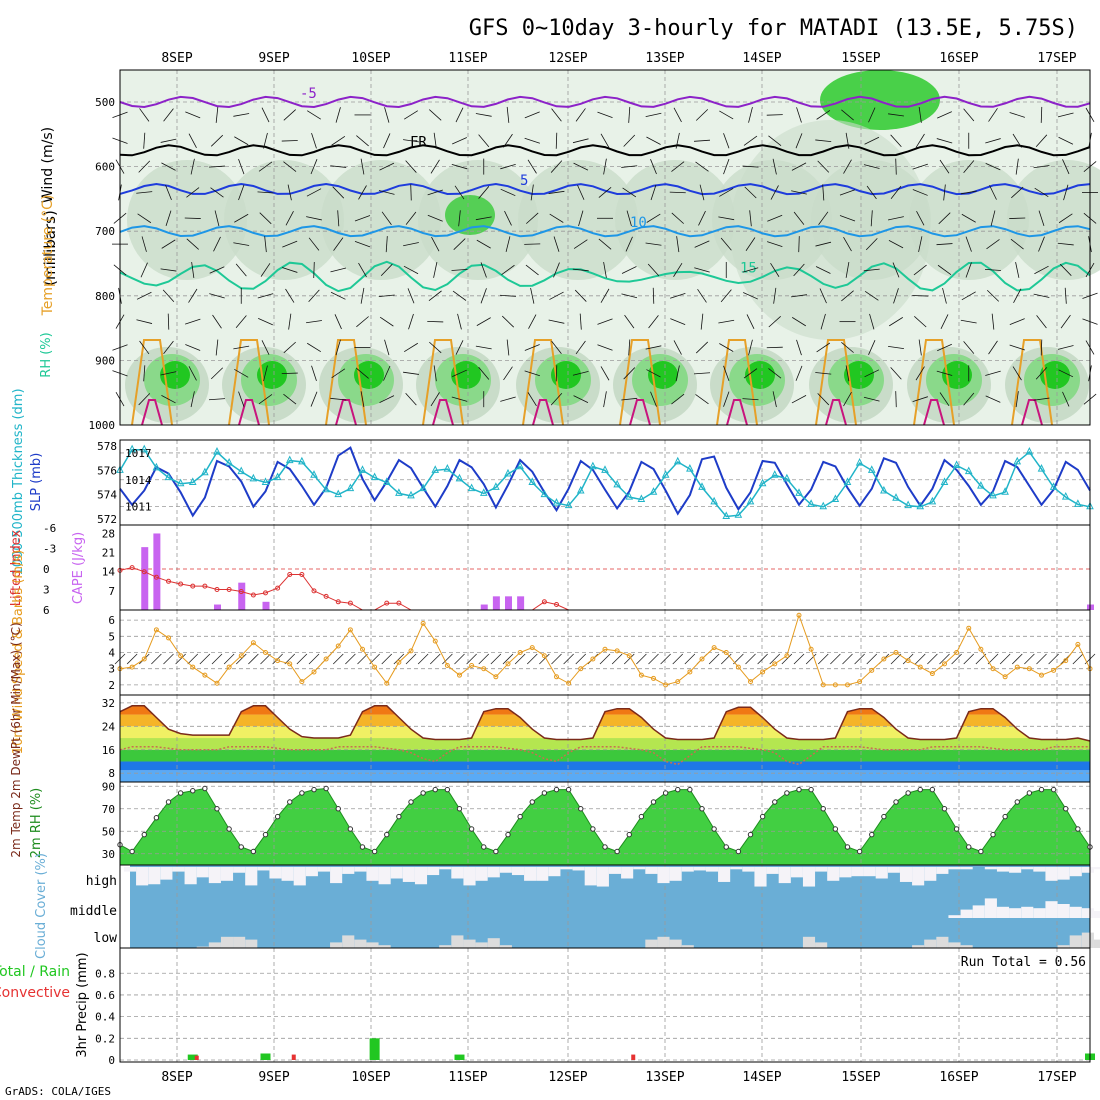 This screenshot has width=1100, height=1100. Describe the element at coordinates (605, 732) in the screenshot. I see `temp-band` at that location.